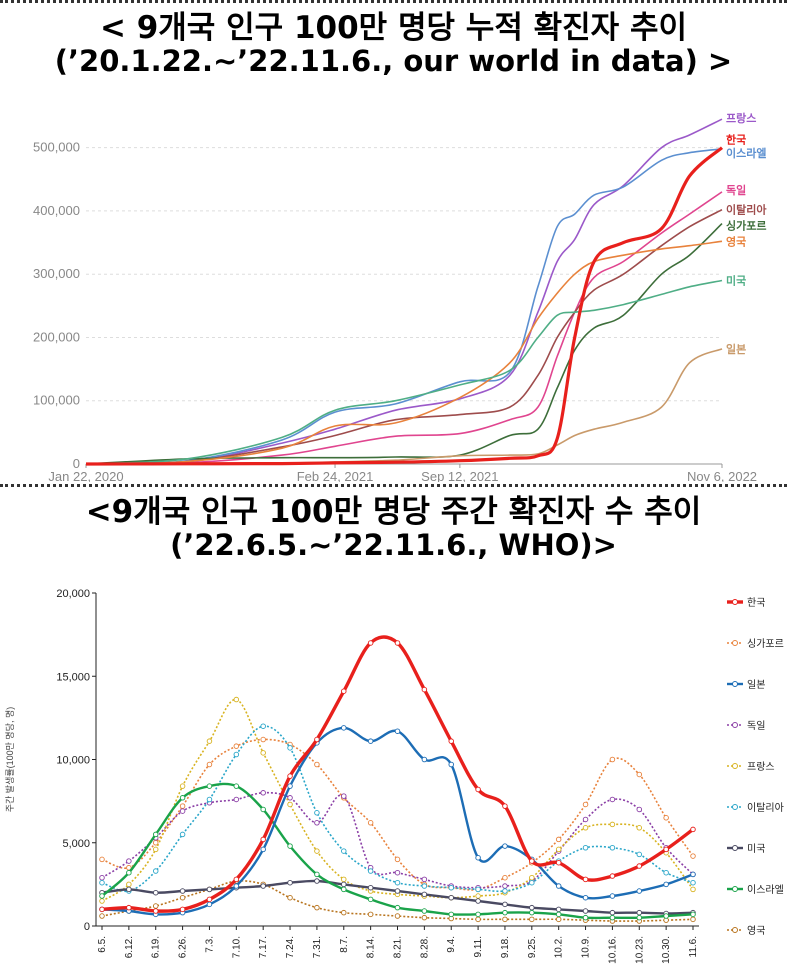 This screenshot has height=979, width=787. What do you see at coordinates (424, 947) in the screenshot?
I see `x-tick-label: 8.28.` at bounding box center [424, 947].